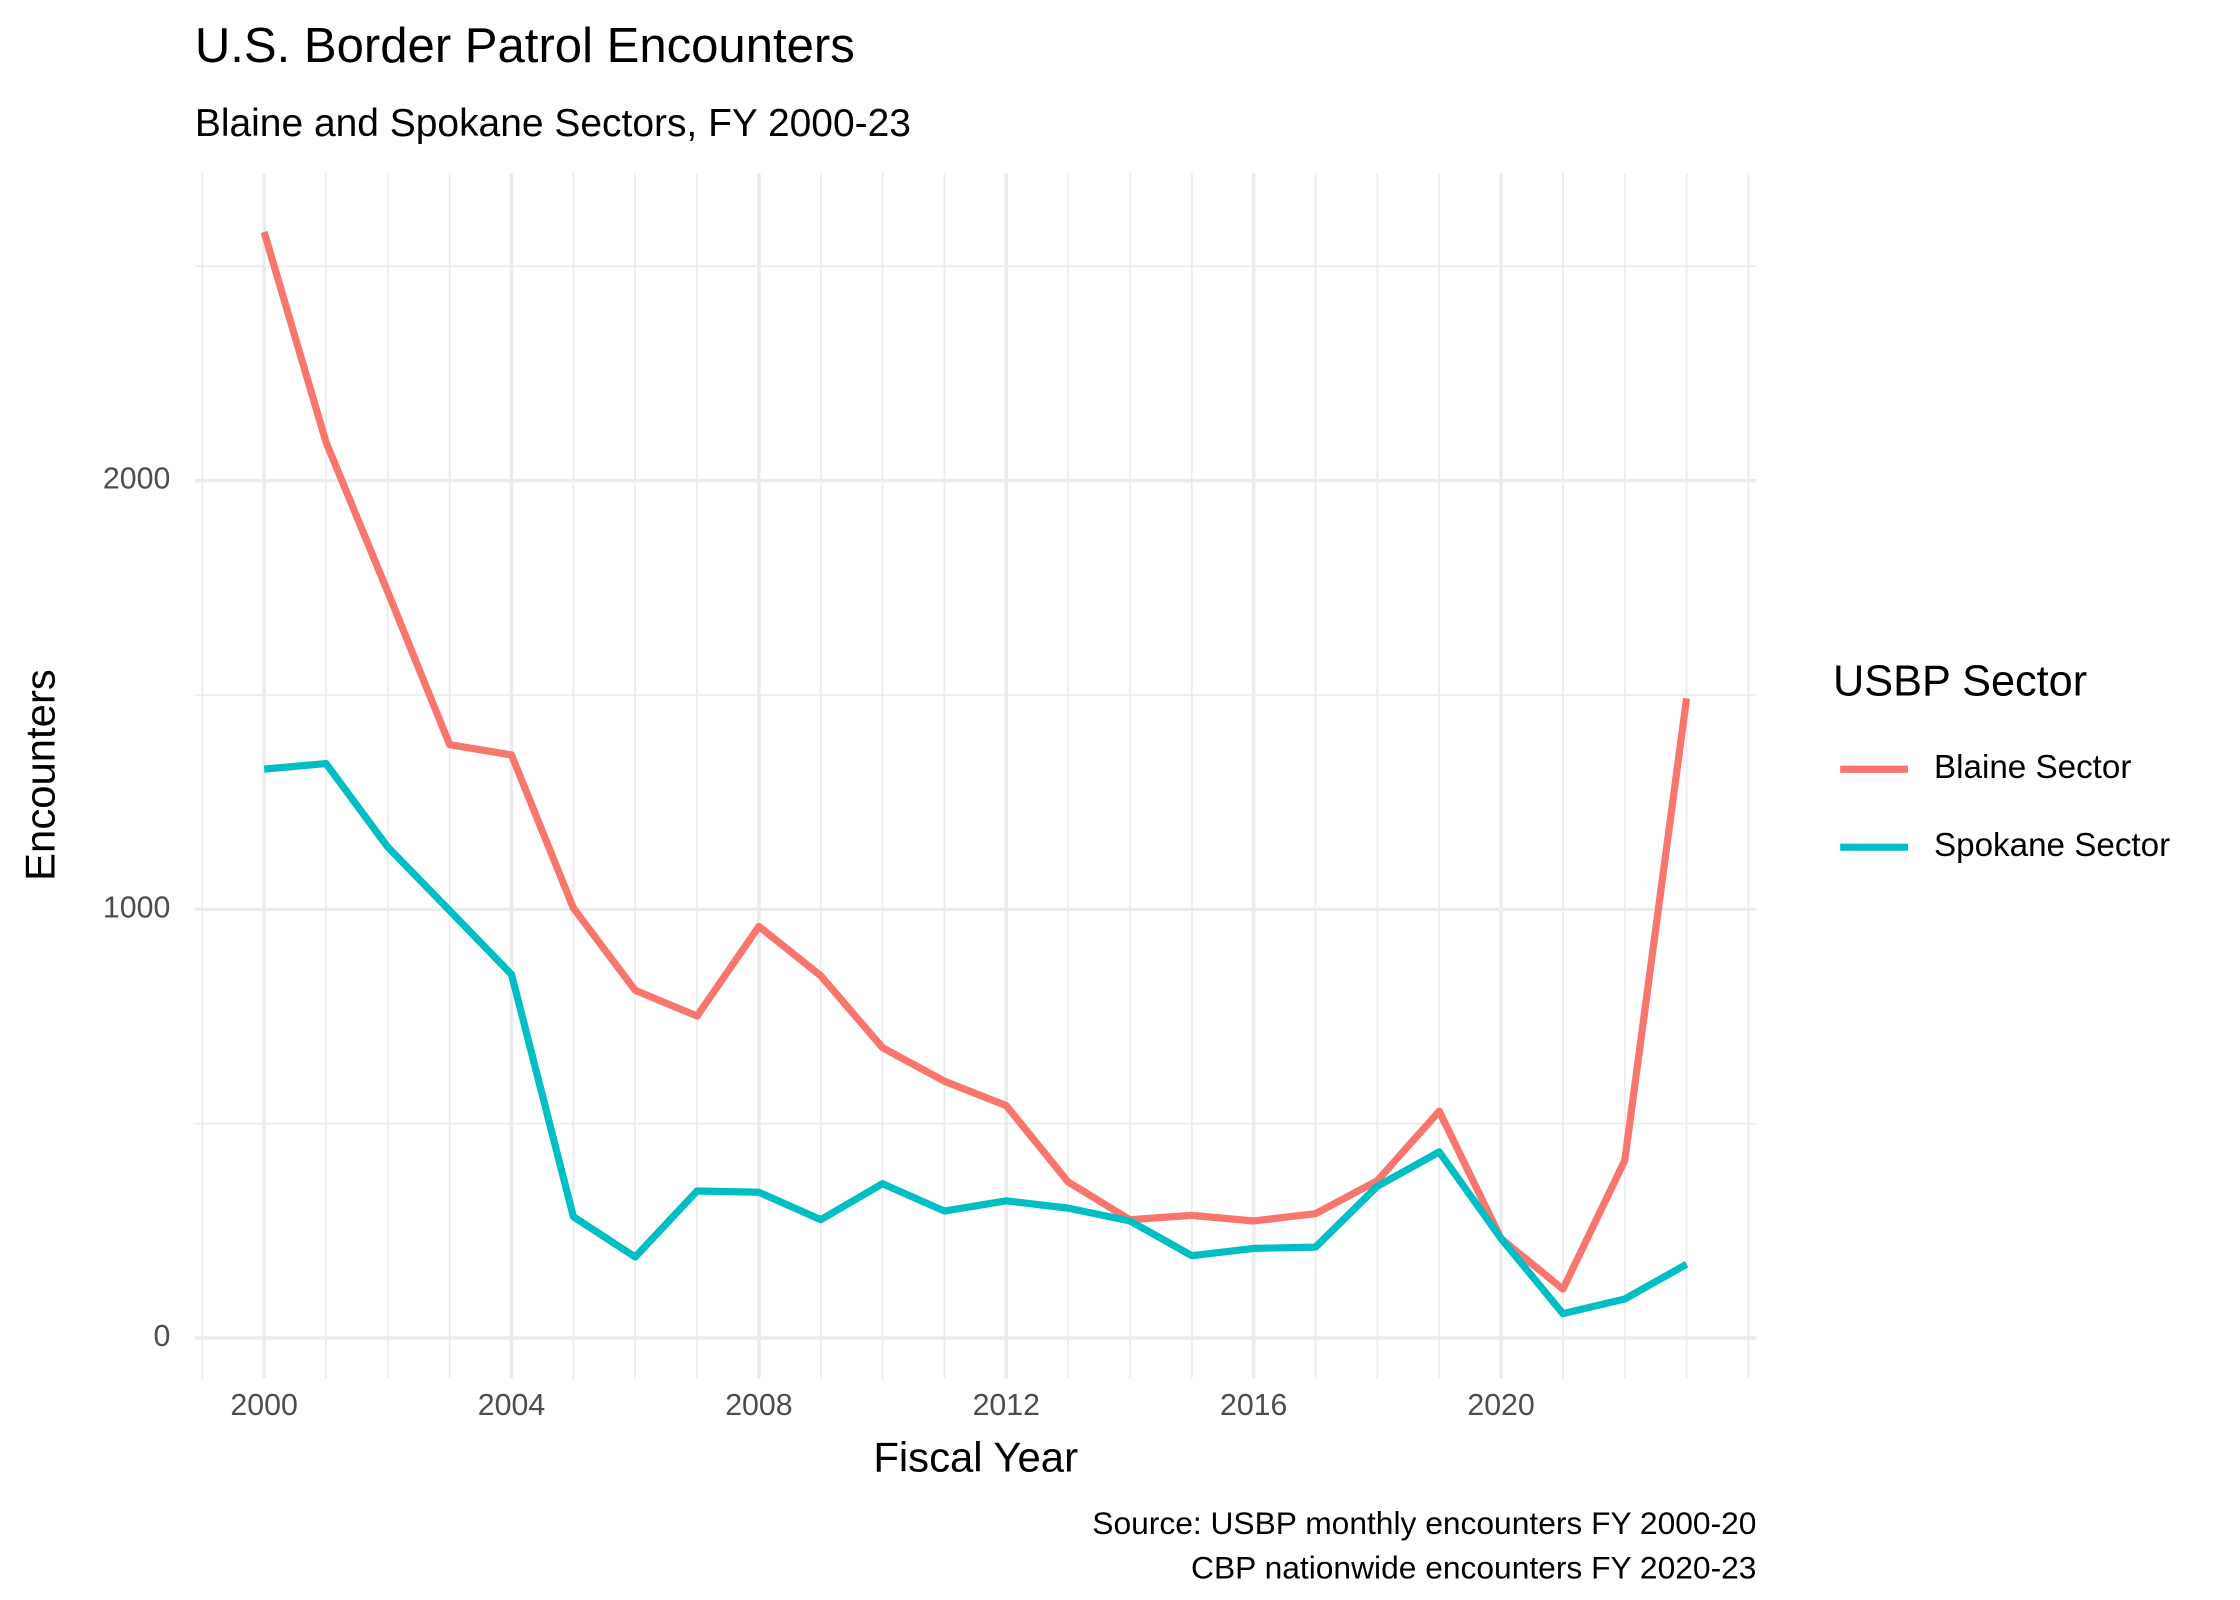  What do you see at coordinates (136, 479) in the screenshot?
I see `y-tick-label: 2000` at bounding box center [136, 479].